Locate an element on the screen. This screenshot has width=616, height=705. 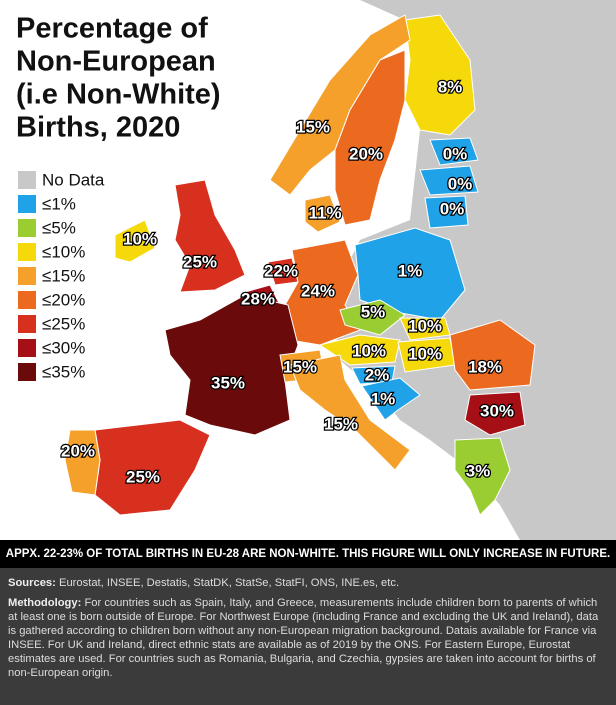
legend: No Data ≤1% ≤5% ≤10% ≤15% ≤20% ≤25% ≤30% ≤35% is located at coordinates (61, 275).